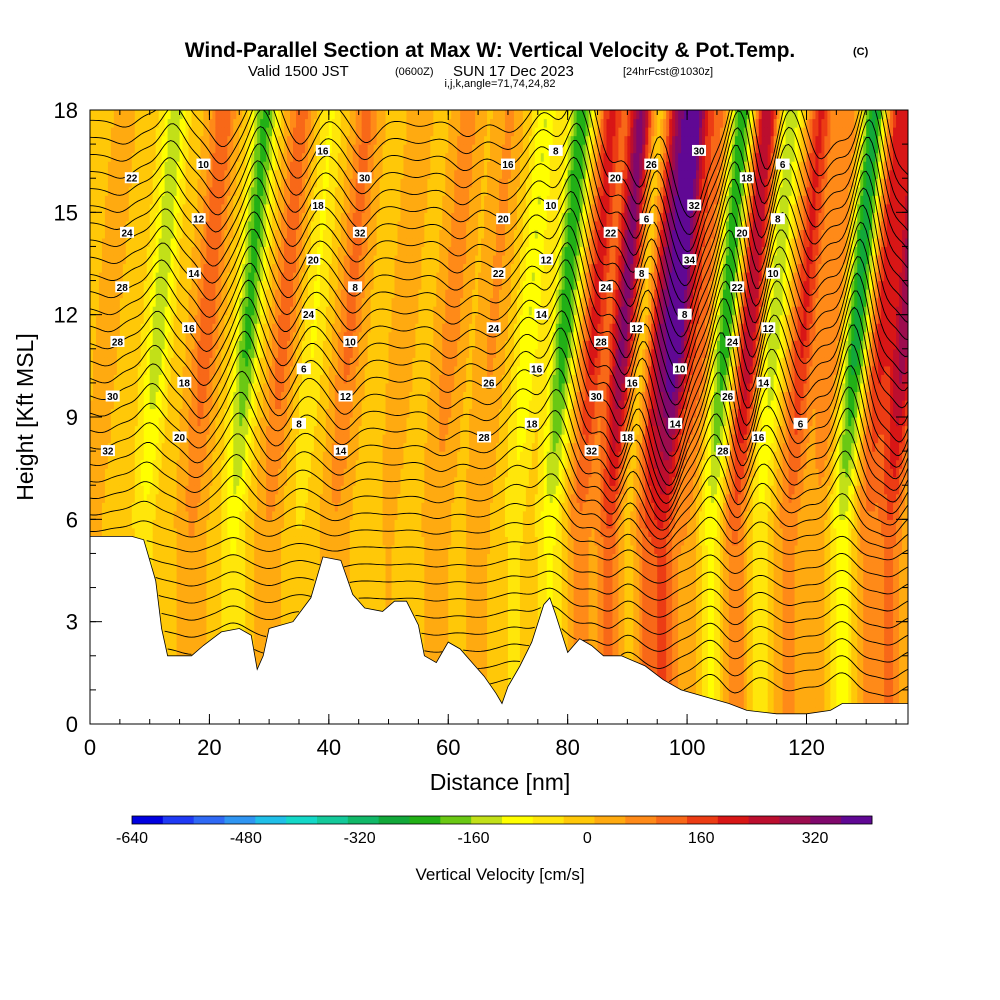 Image resolution: width=1000 pixels, height=1000 pixels. What do you see at coordinates (298, 71) in the screenshot?
I see `subtitle-valid: Valid 1500 JST` at bounding box center [298, 71].